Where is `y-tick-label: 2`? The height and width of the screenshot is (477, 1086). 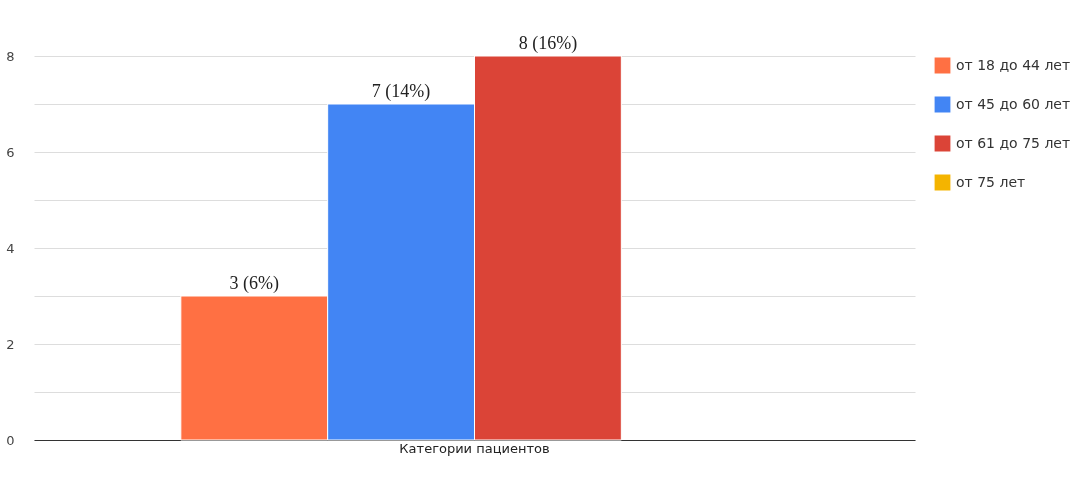 y-tick-label: 2 is located at coordinates (10, 344).